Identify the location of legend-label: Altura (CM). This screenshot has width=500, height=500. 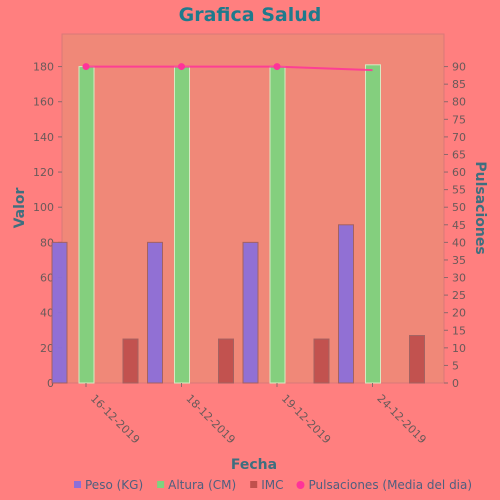
(202, 485).